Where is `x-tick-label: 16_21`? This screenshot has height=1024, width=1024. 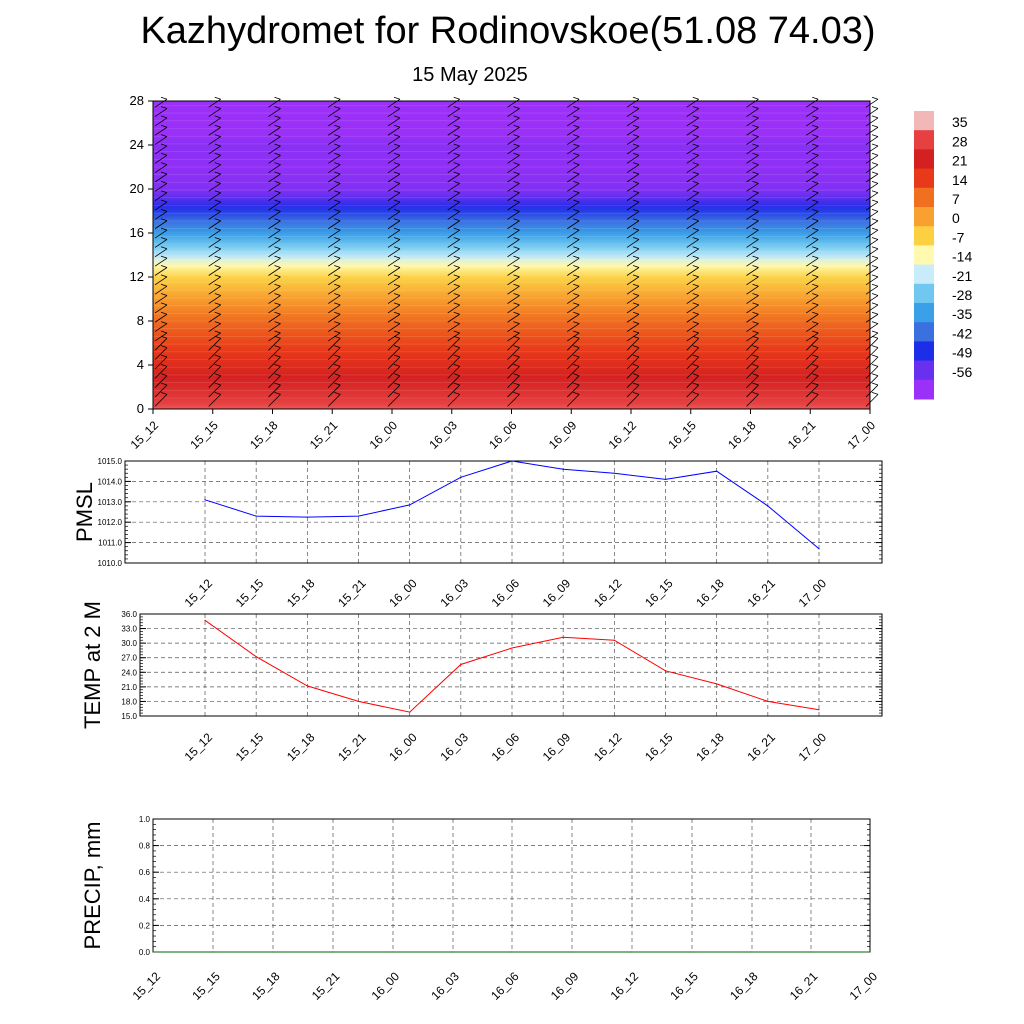
x-tick-label: 16_21 is located at coordinates (761, 593).